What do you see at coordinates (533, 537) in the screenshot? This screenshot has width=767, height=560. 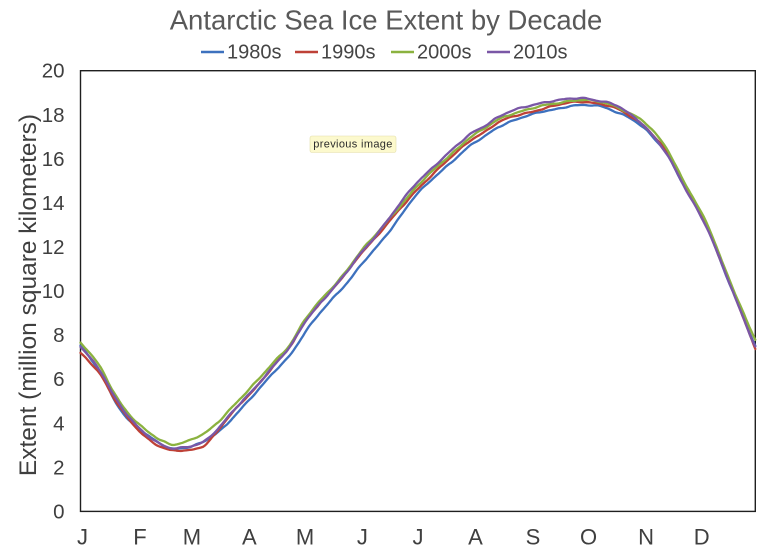 I see `svg-text: S` at bounding box center [533, 537].